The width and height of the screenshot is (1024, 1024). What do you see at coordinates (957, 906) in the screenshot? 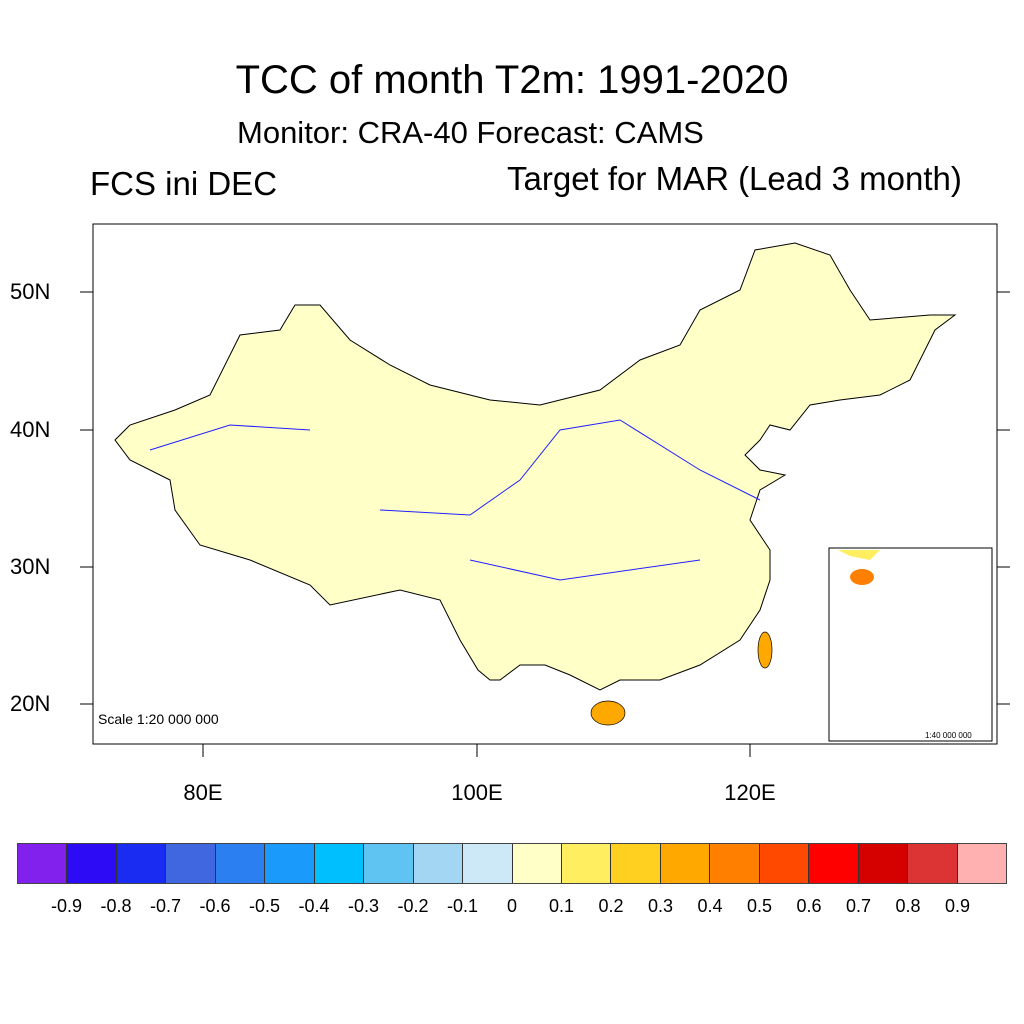
I see `colorbar-label: 0.9` at bounding box center [957, 906].